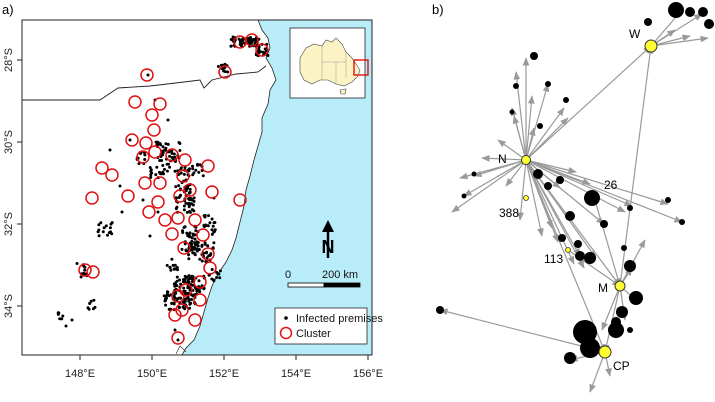 The width and height of the screenshot is (715, 402). What do you see at coordinates (553, 259) in the screenshot?
I see `node-label-113: 113` at bounding box center [553, 259].